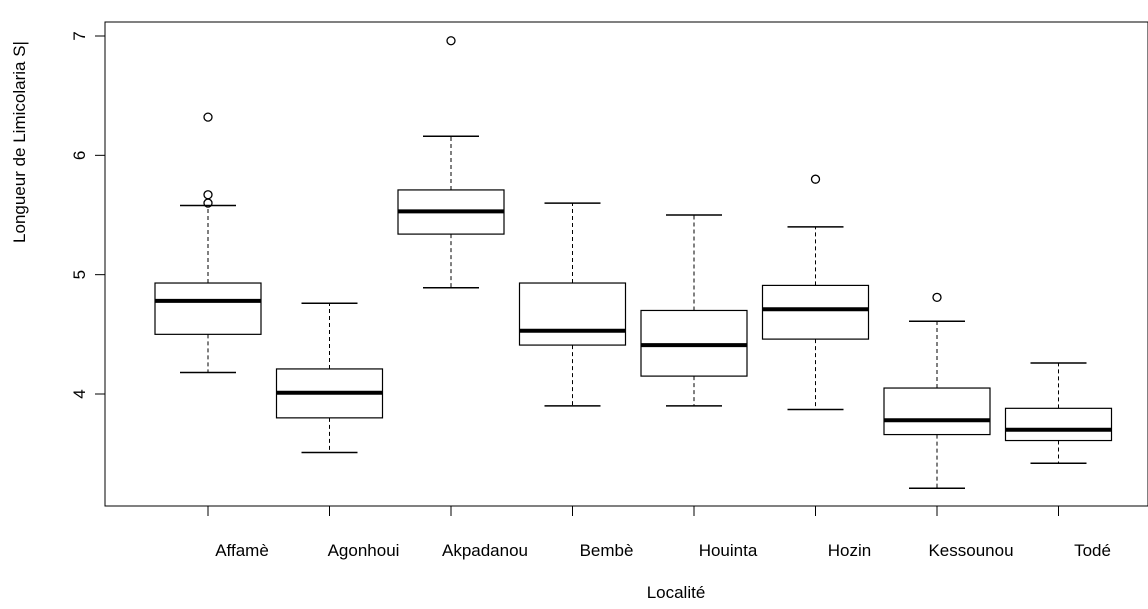 Image resolution: width=1148 pixels, height=609 pixels. I want to click on box-hozin, so click(815, 345).